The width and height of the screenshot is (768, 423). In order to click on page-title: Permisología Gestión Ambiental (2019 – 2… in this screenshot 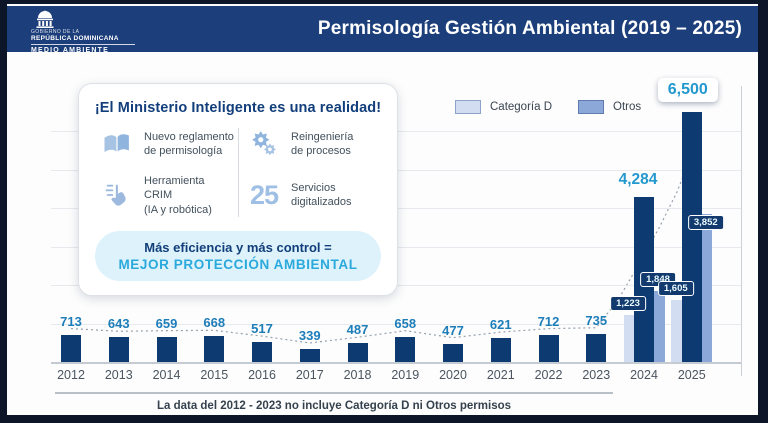, I will do `click(529, 28)`.